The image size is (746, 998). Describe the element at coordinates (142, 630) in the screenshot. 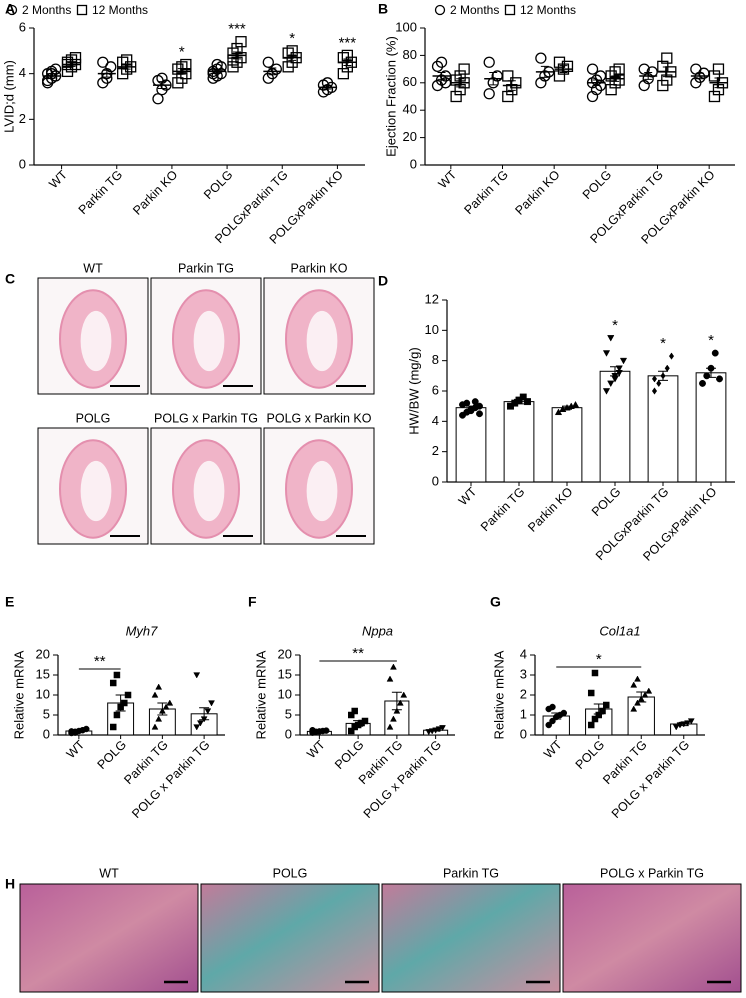

I see `chart-title: Myh7` at that location.